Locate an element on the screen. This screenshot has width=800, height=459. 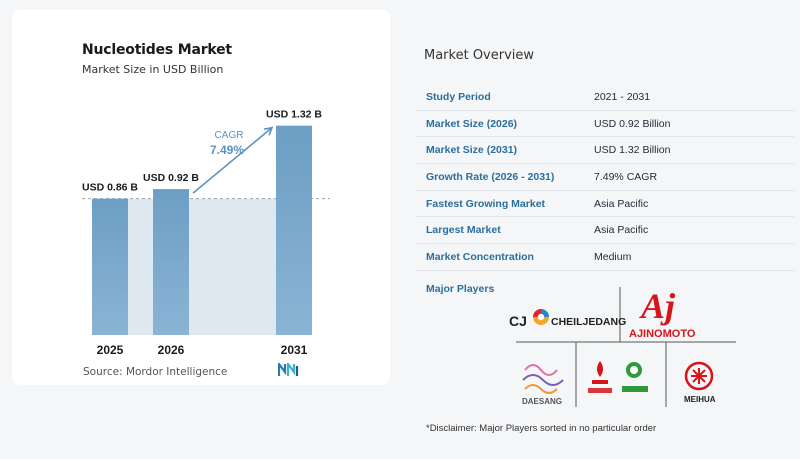
overview-row-value: 2021 - 2031 is located at coordinates (622, 96).